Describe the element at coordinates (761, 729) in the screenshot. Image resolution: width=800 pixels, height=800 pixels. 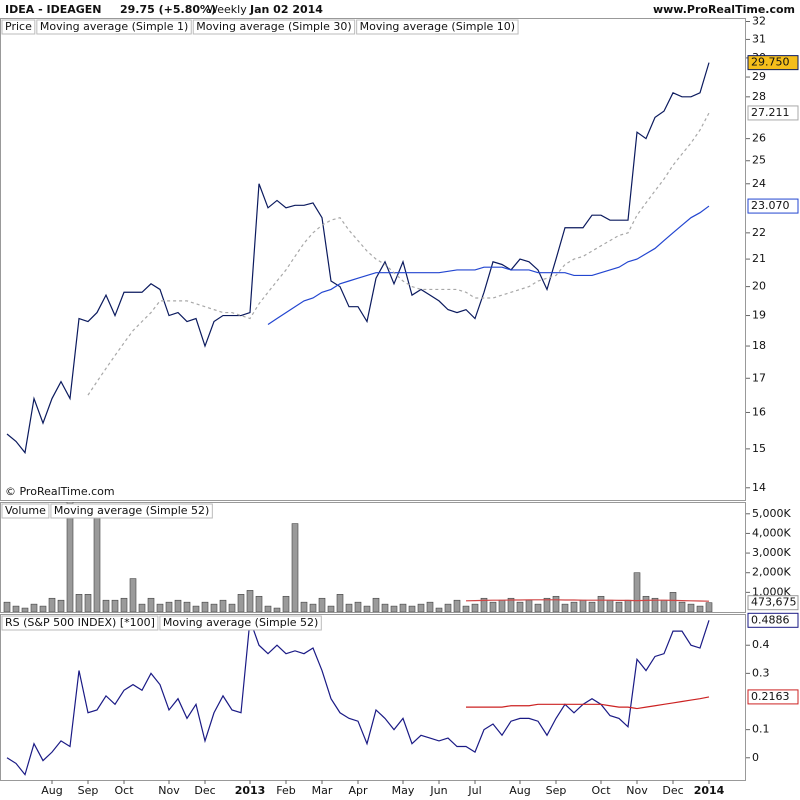
I see `y-tick-label: 0.1` at that location.